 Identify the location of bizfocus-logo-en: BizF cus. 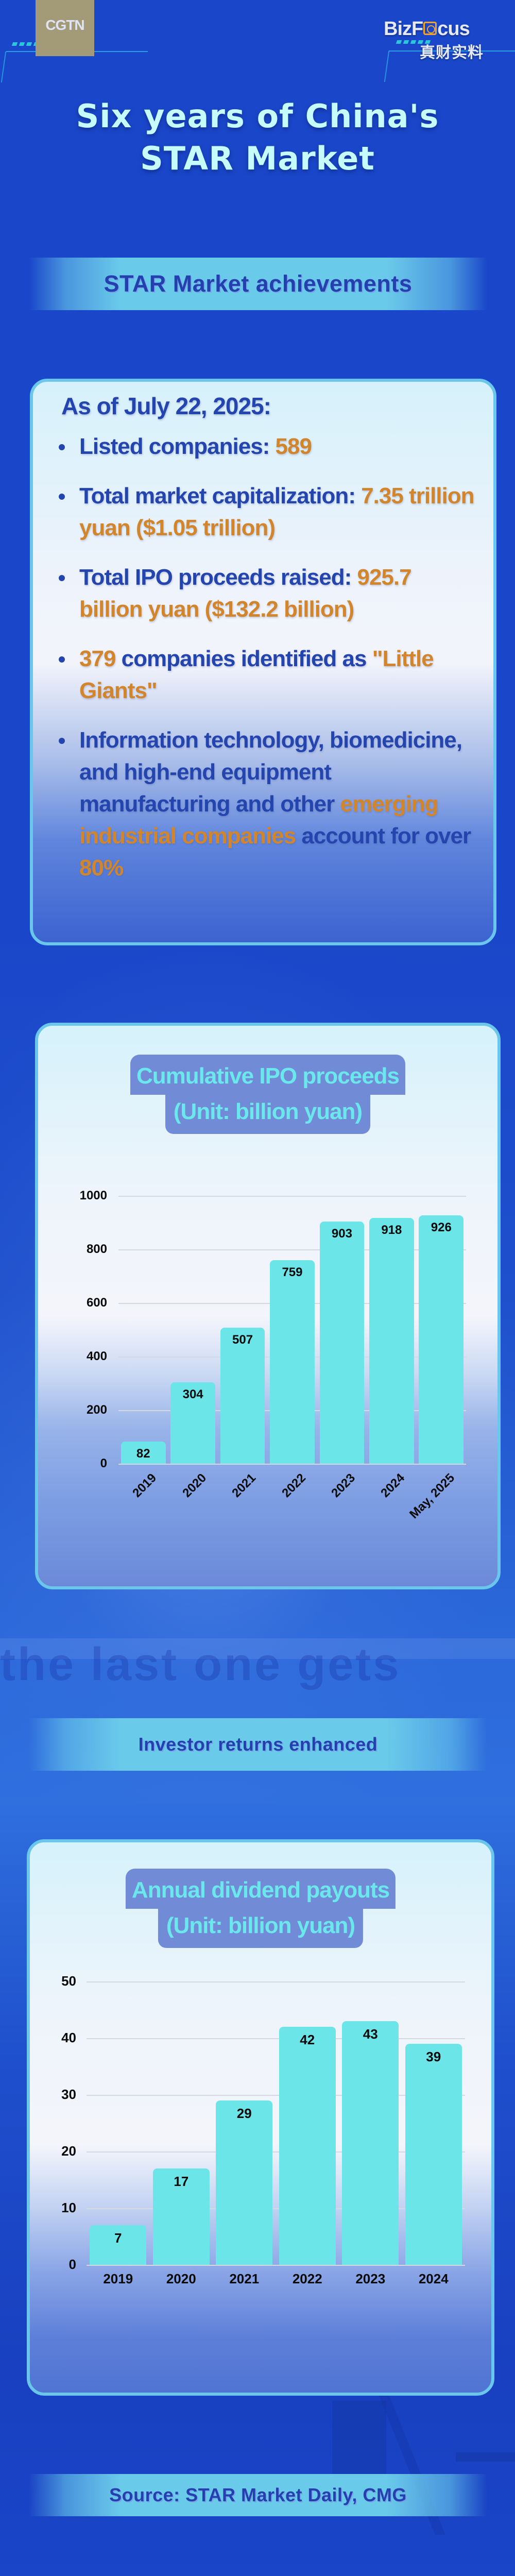
(427, 29).